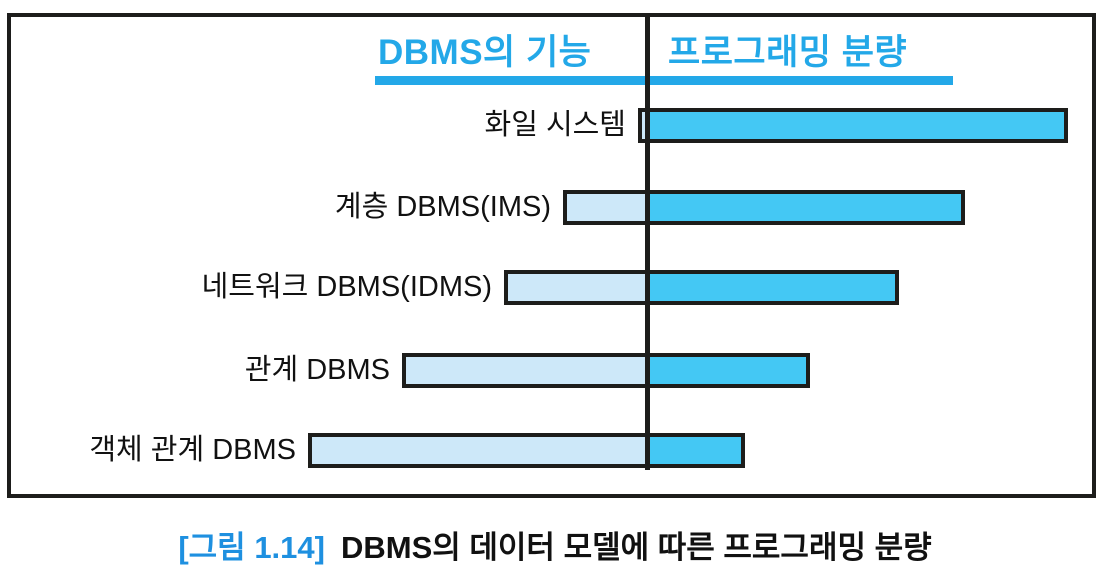 The height and width of the screenshot is (586, 1110). I want to click on category-label: 관계 DBMS, so click(317, 370).